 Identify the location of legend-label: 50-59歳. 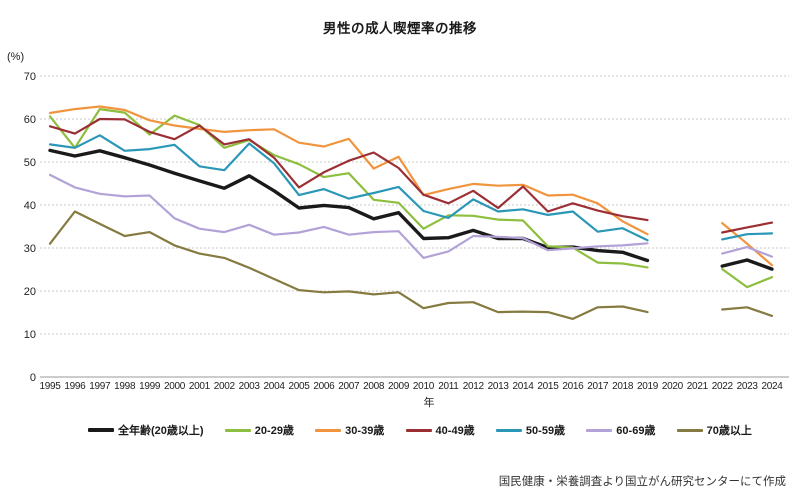
(545, 431).